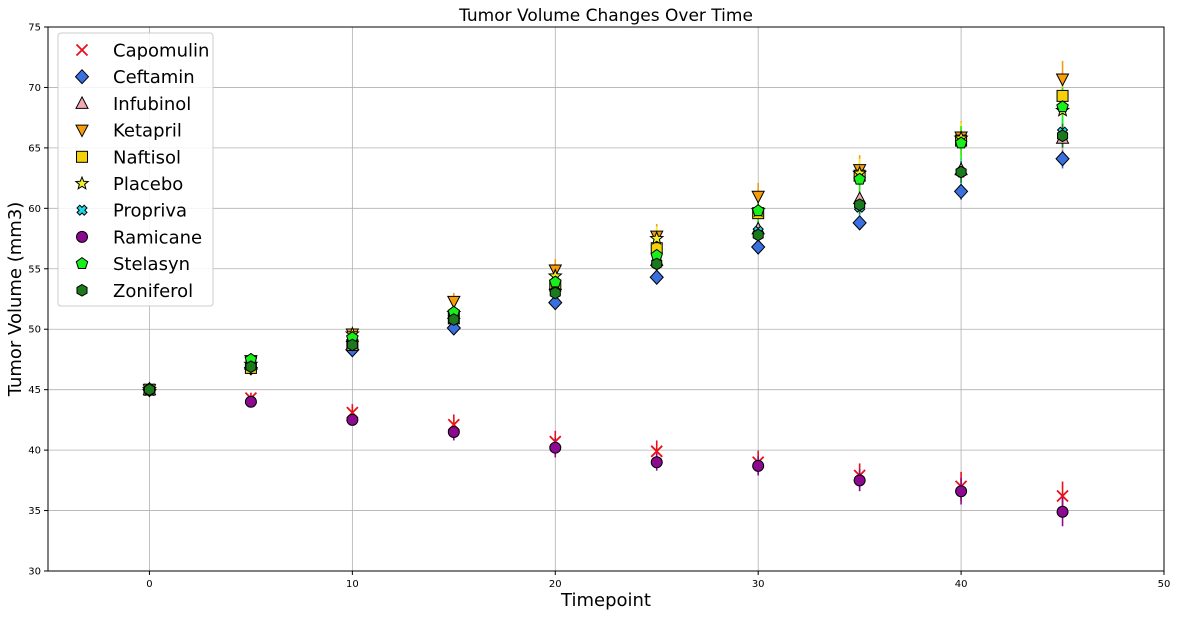  Describe the element at coordinates (758, 584) in the screenshot. I see `x-tick-label: 30` at that location.